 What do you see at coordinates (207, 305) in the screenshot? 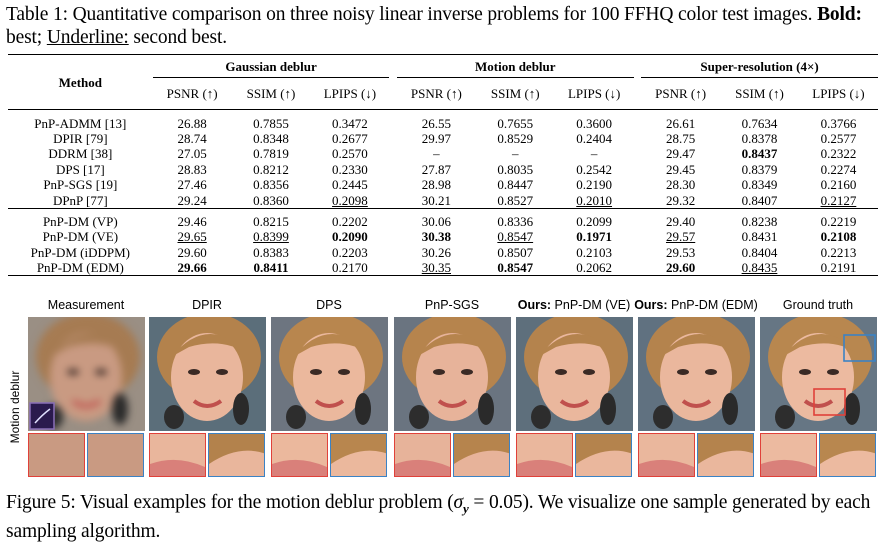
I see `column-label-text: DPIR` at bounding box center [207, 305].